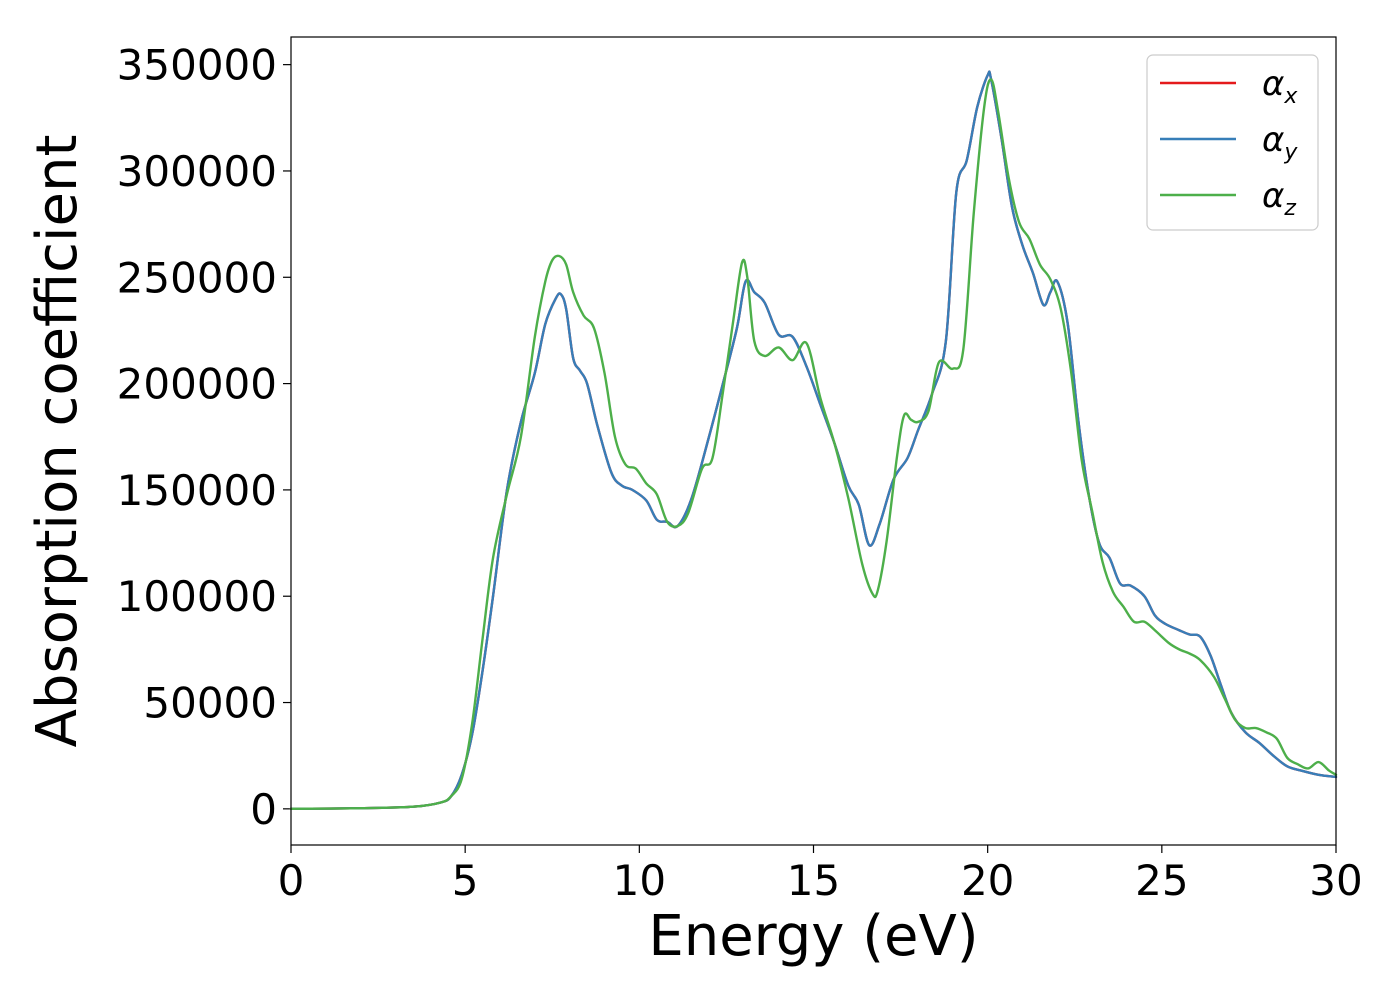 The height and width of the screenshot is (1000, 1400). I want to click on x-tick-label: 5, so click(465, 880).